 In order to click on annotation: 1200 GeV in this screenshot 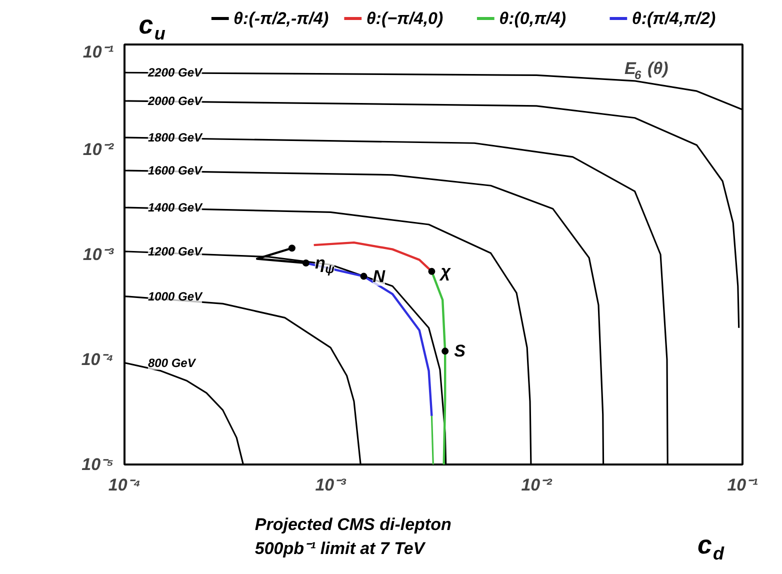, I will do `click(176, 251)`.